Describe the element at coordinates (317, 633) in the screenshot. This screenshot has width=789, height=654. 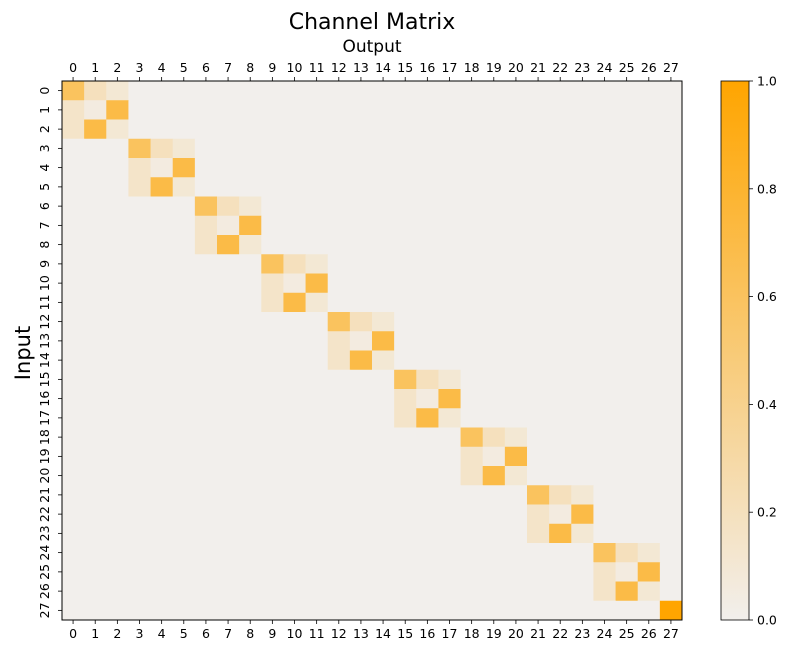
I see `x-tick-label-bottom: 11` at that location.